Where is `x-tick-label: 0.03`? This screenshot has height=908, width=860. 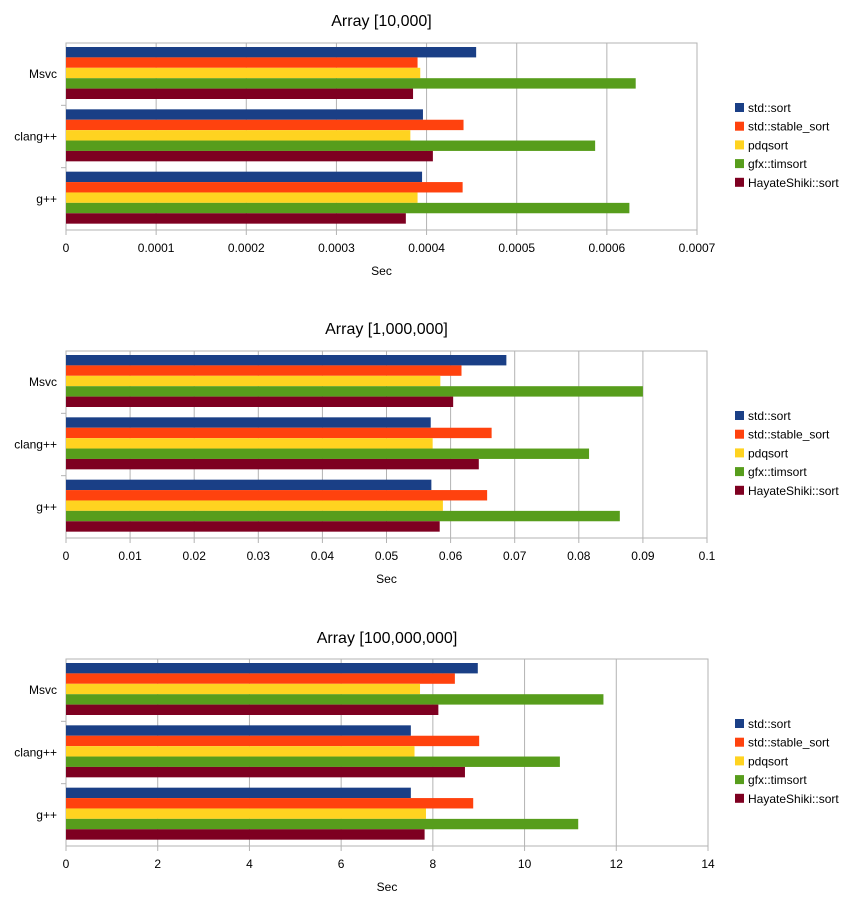 x-tick-label: 0.03 is located at coordinates (259, 556).